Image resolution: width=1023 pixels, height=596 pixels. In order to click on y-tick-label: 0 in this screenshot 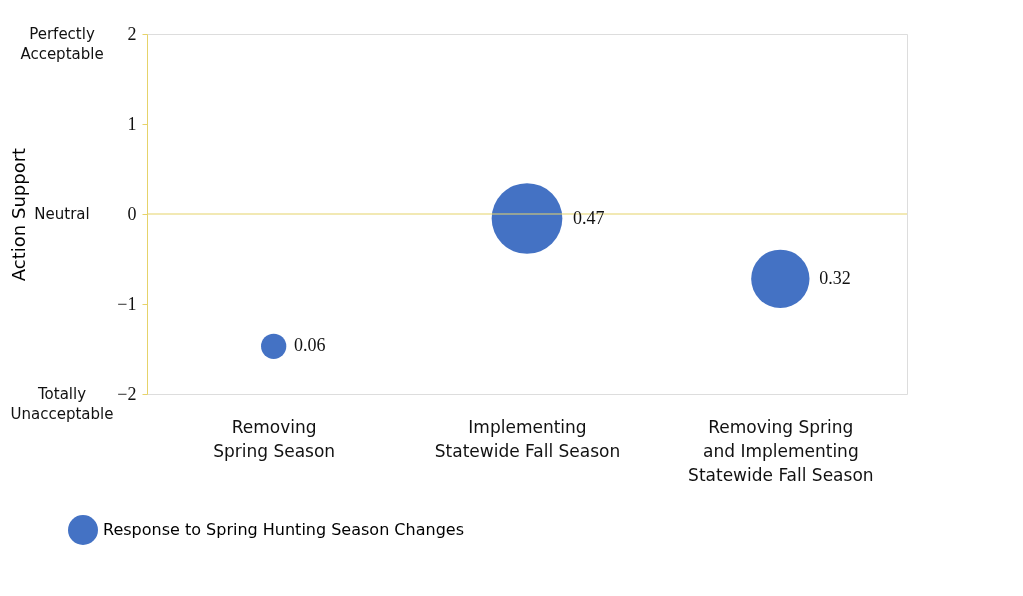, I will do `click(132, 213)`.